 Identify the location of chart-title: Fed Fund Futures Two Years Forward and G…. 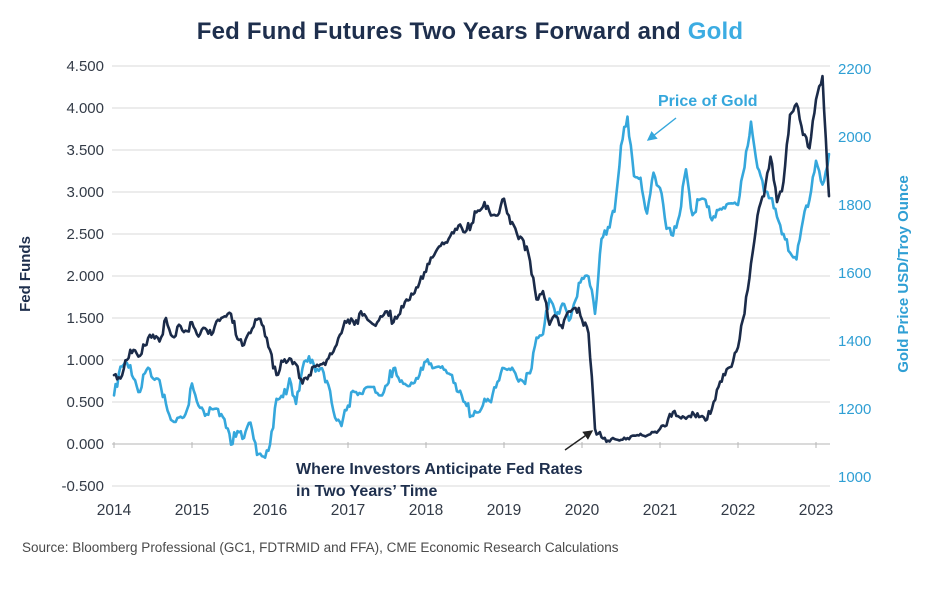
(470, 23).